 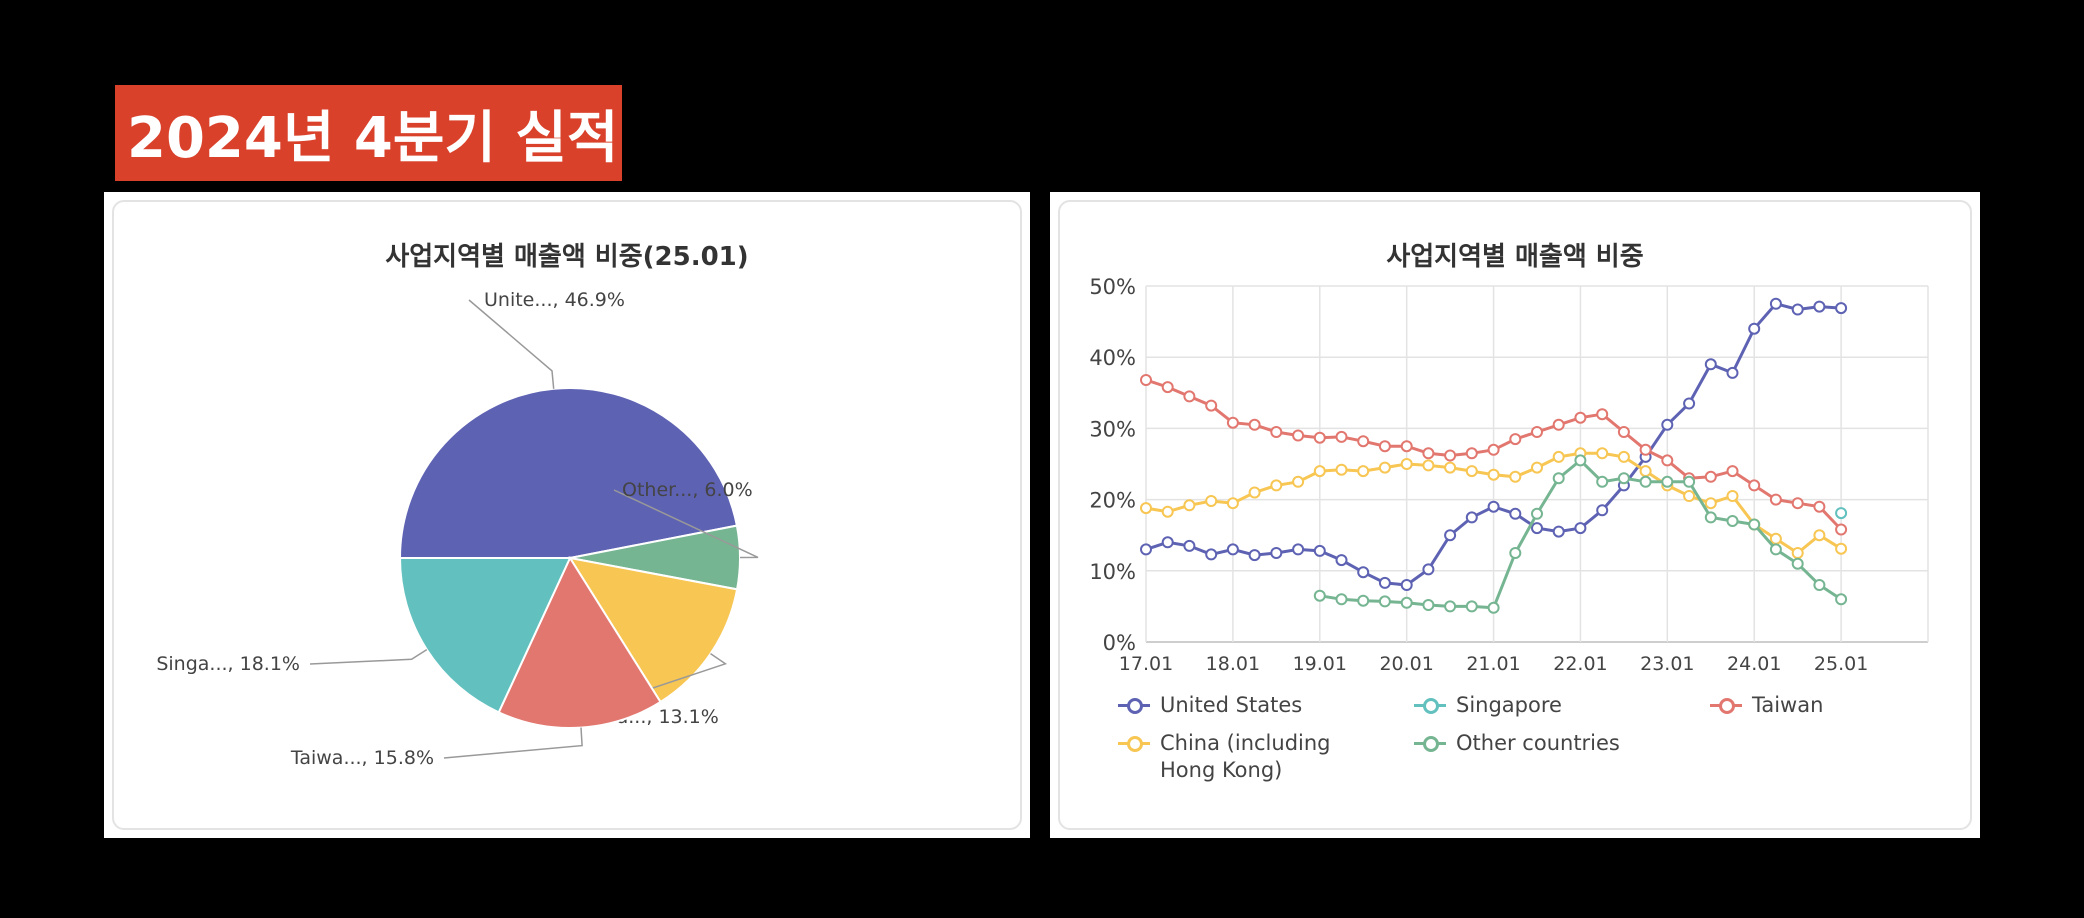 What do you see at coordinates (1841, 664) in the screenshot?
I see `x-tick-label: 25.01` at bounding box center [1841, 664].